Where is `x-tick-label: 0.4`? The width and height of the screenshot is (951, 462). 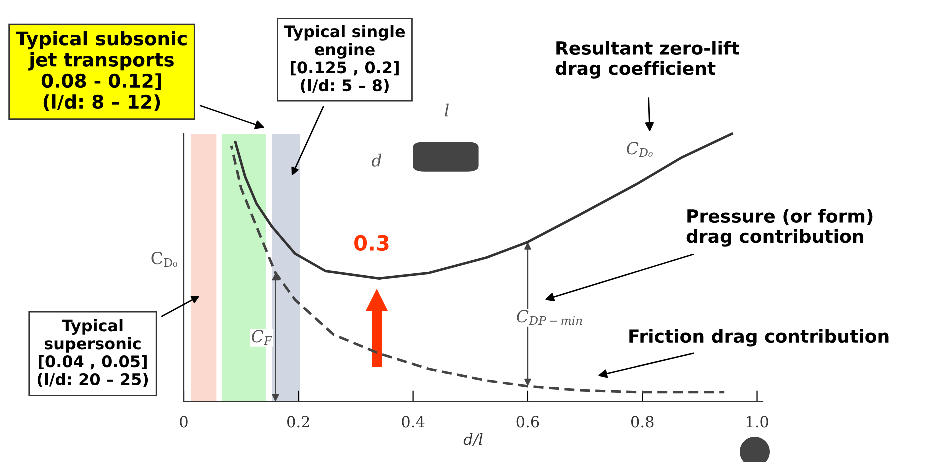
x-tick-label: 0.4 is located at coordinates (413, 422).